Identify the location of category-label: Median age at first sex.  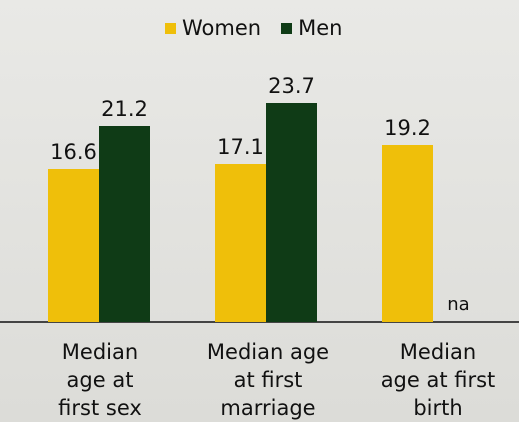
(100, 380).